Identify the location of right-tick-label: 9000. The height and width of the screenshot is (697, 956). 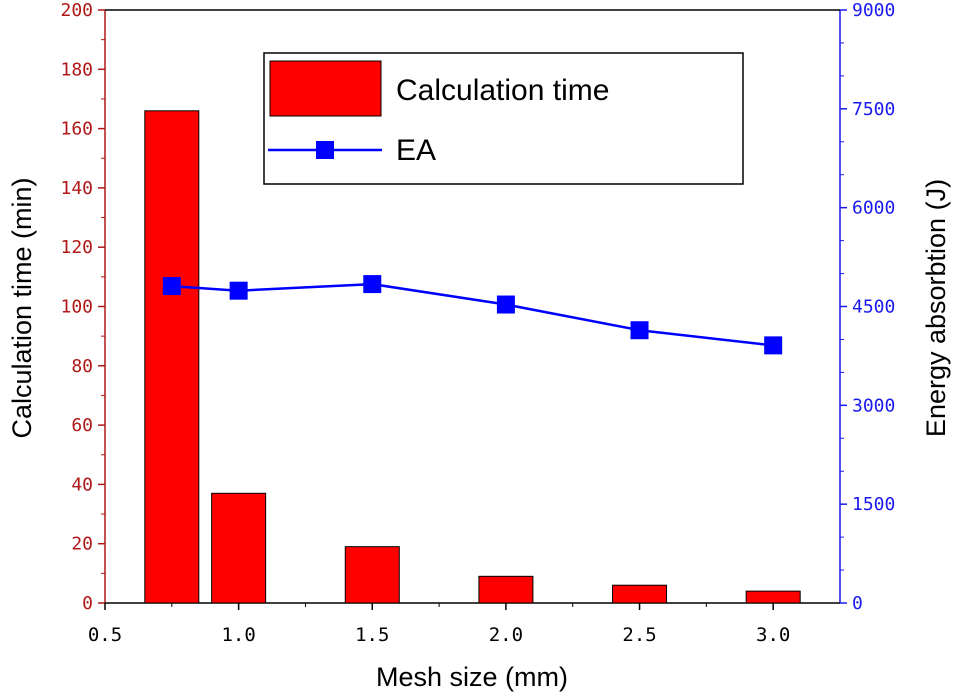
(873, 10).